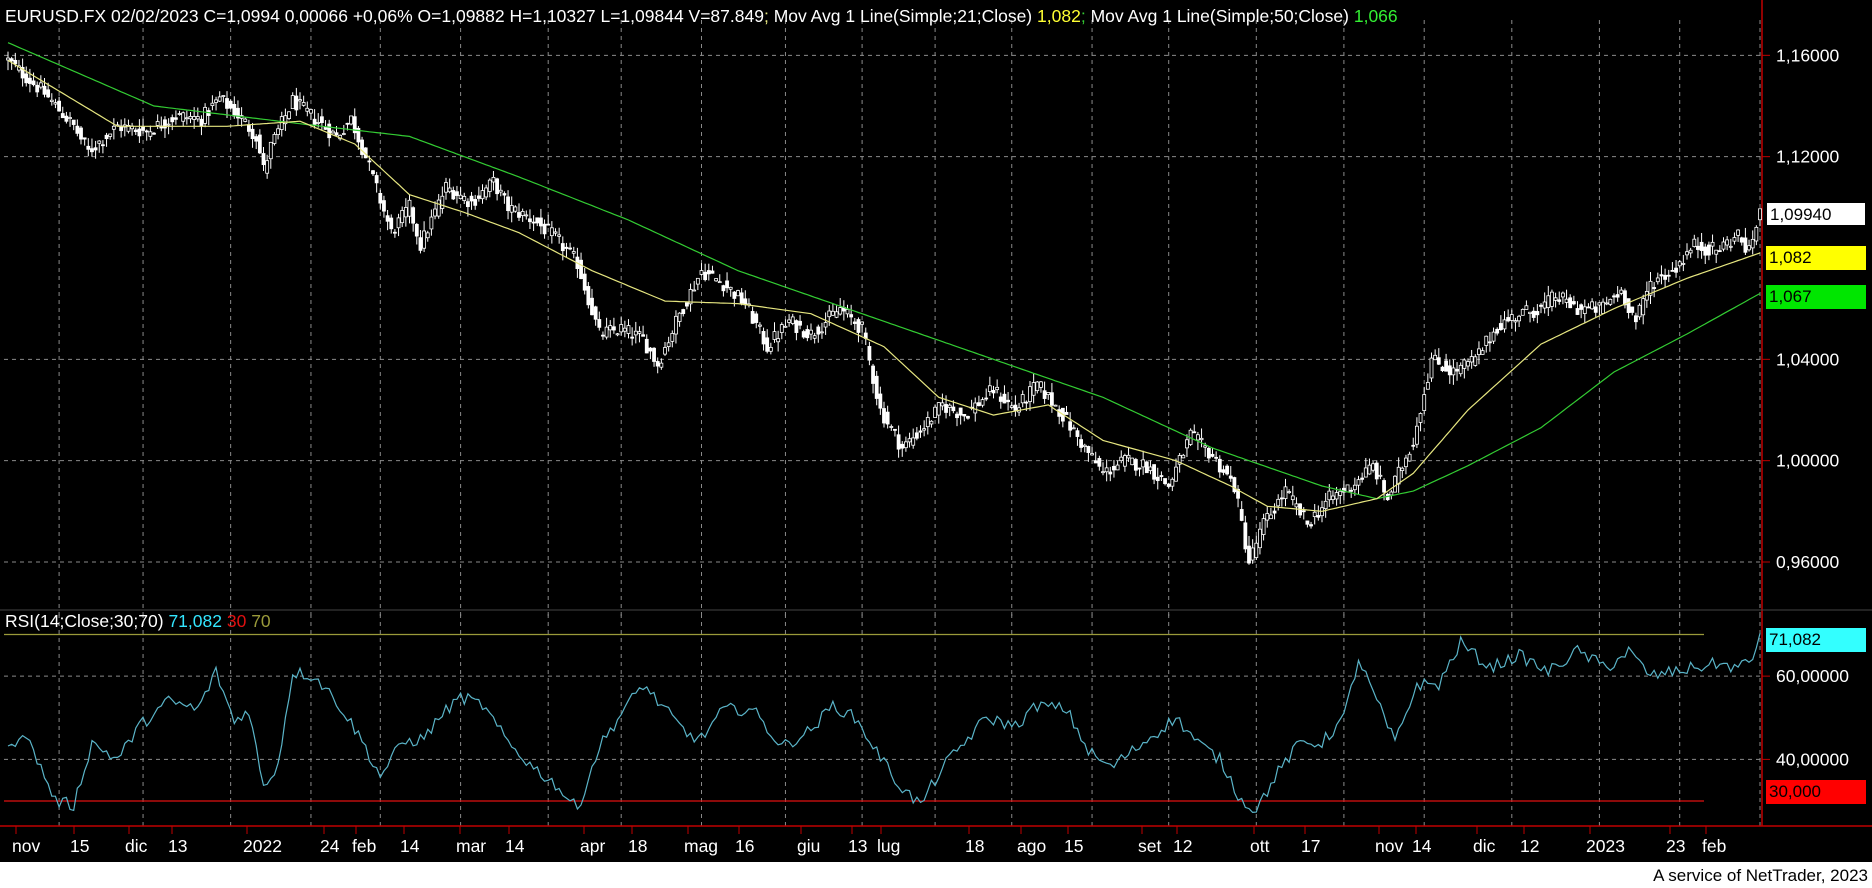 Image resolution: width=1872 pixels, height=888 pixels. What do you see at coordinates (1808, 157) in the screenshot?
I see `price-tick-label: 1,12000` at bounding box center [1808, 157].